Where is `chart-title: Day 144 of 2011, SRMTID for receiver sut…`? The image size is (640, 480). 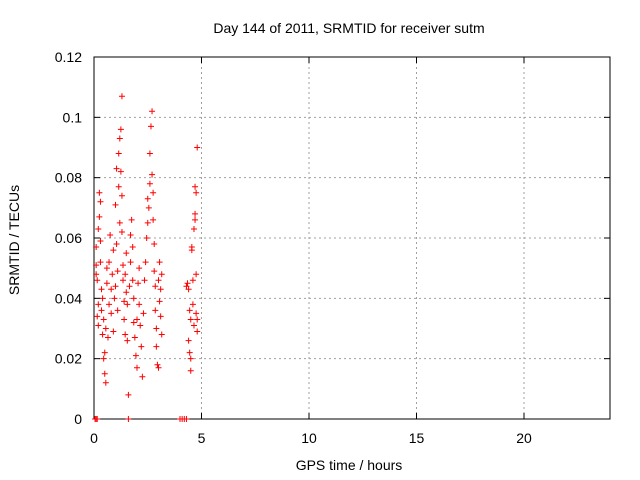 chart-title: Day 144 of 2011, SRMTID for receiver sut… is located at coordinates (348, 28).